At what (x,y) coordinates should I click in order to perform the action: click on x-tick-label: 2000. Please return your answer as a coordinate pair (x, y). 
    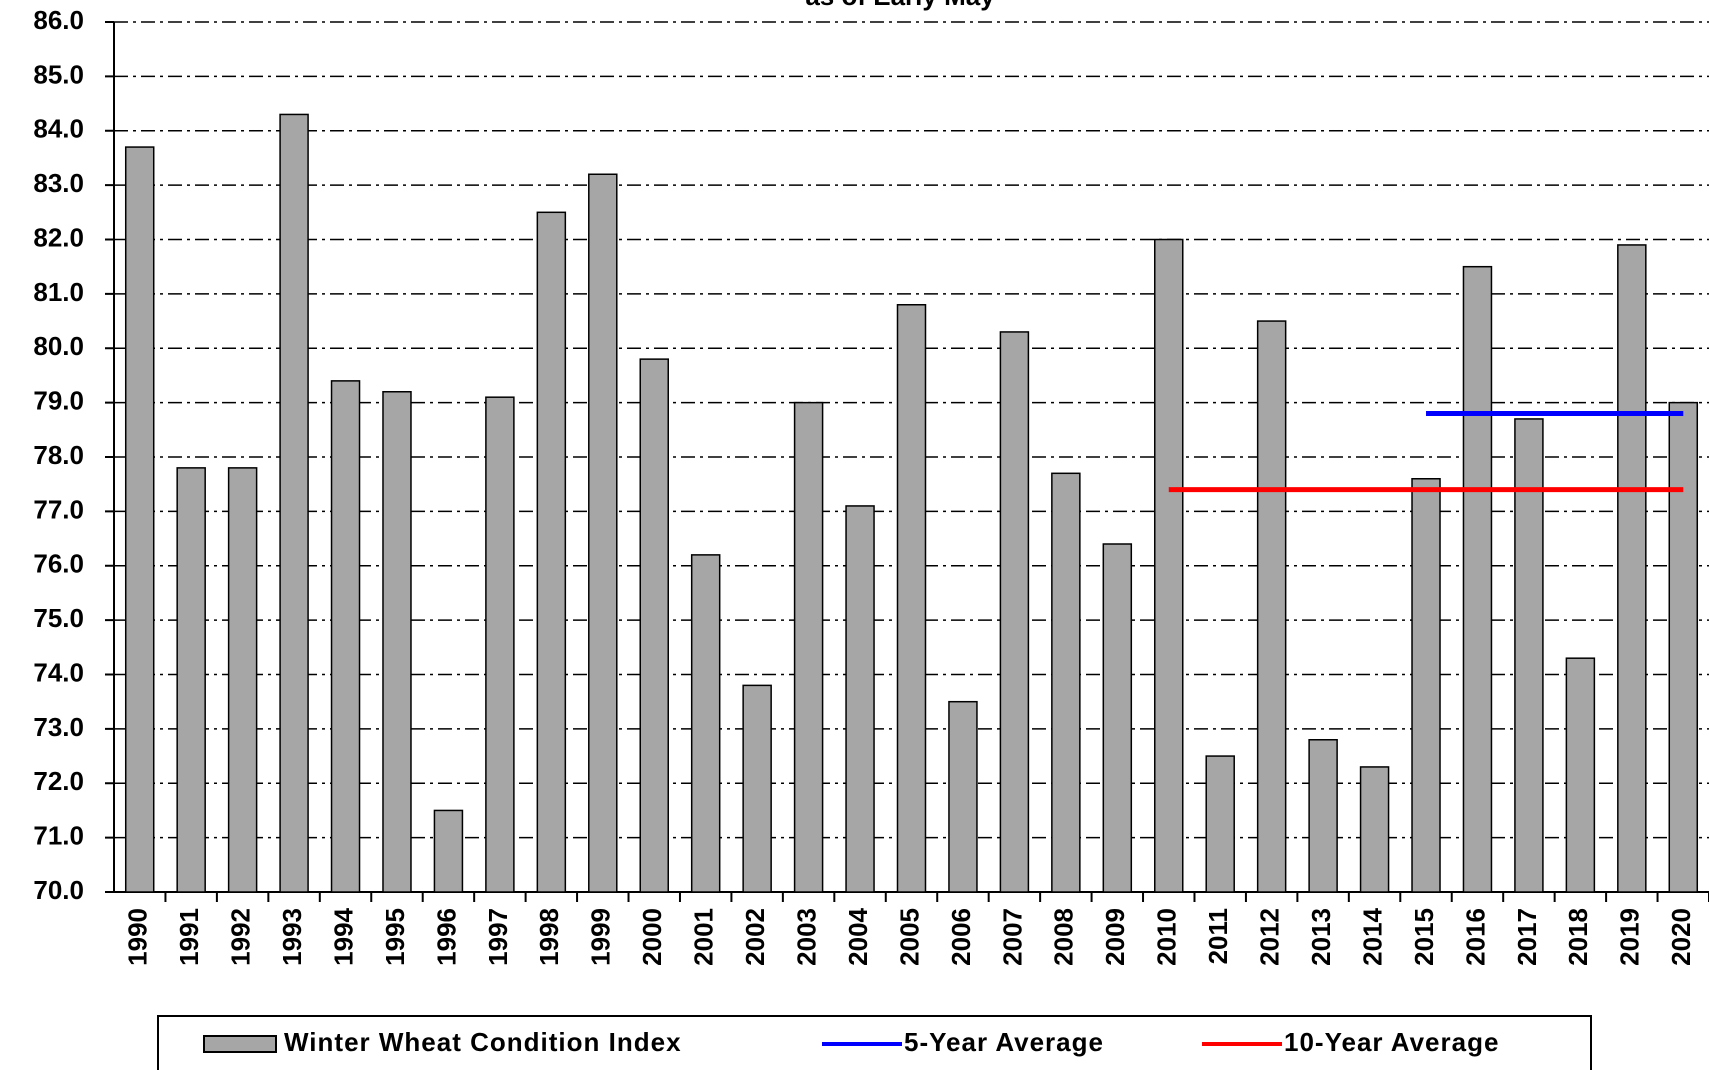
    Looking at the image, I should click on (652, 937).